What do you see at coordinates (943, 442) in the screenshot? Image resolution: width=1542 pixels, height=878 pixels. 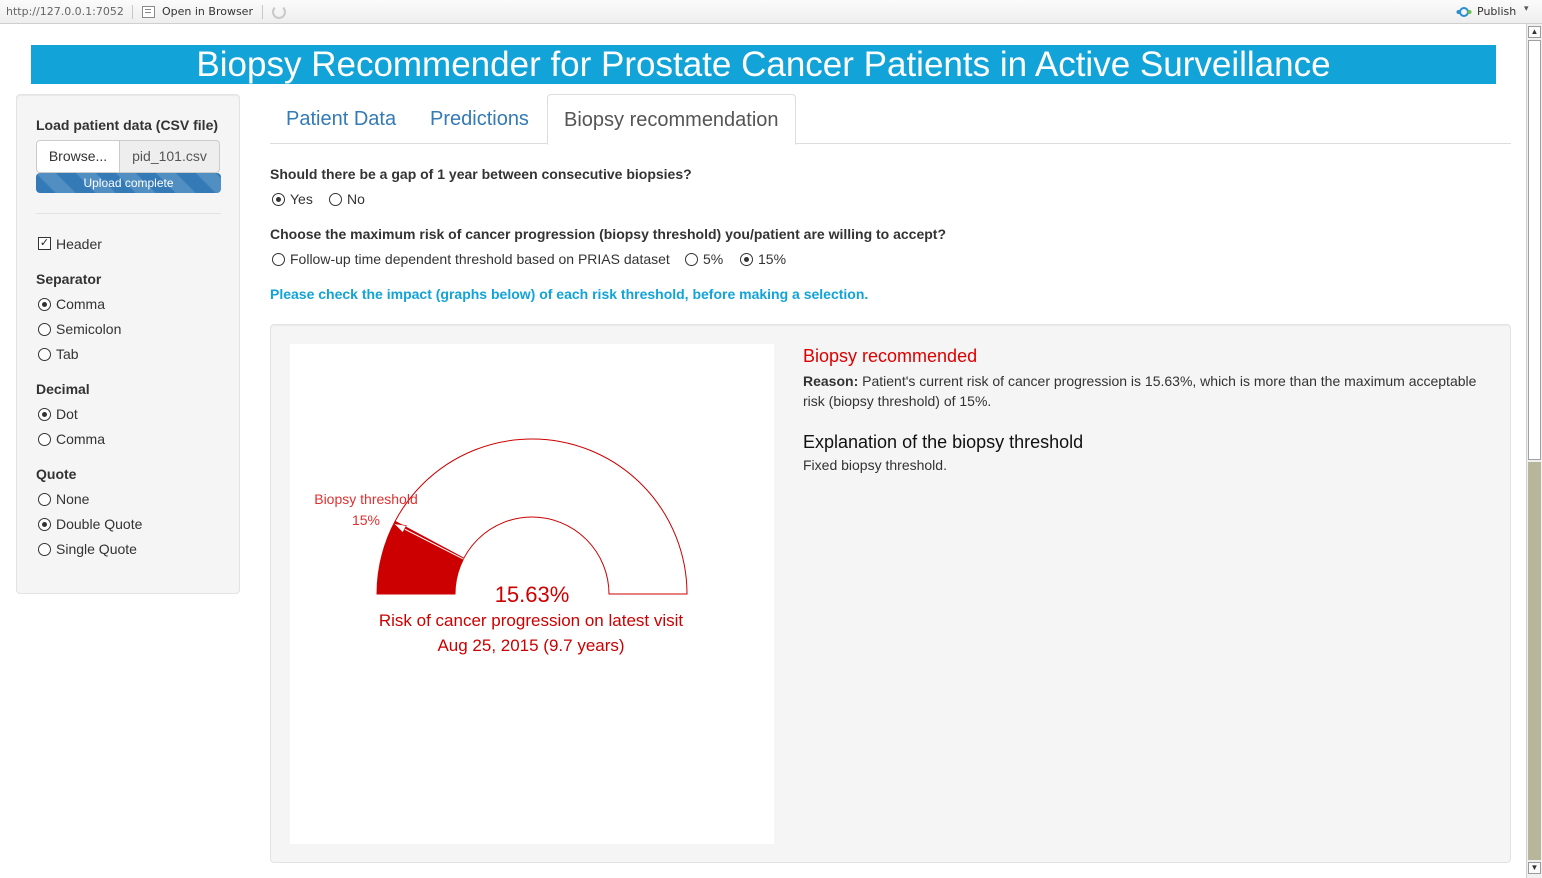 I see `explanation-title: Explanation of the biopsy threshold` at bounding box center [943, 442].